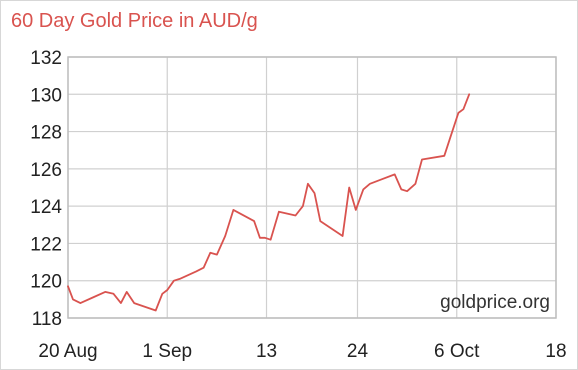  Describe the element at coordinates (46, 282) in the screenshot. I see `y-tick-label: 120` at that location.